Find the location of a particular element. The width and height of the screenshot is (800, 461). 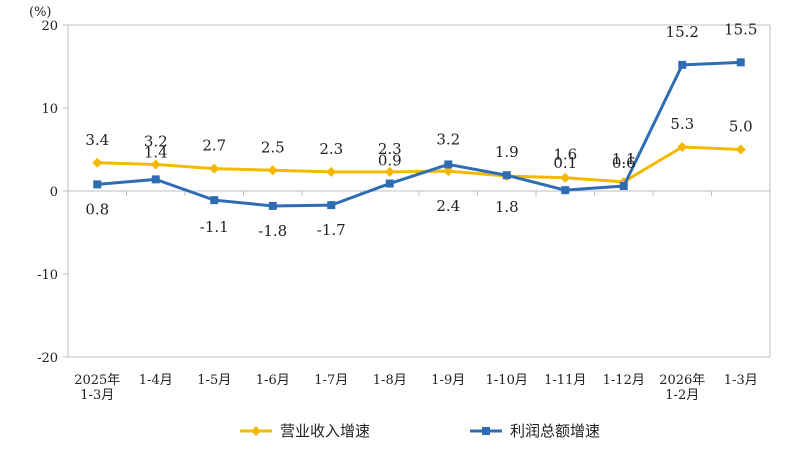

axis-ticks: 20 10 0 -10 -20 is located at coordinates (52, 192).